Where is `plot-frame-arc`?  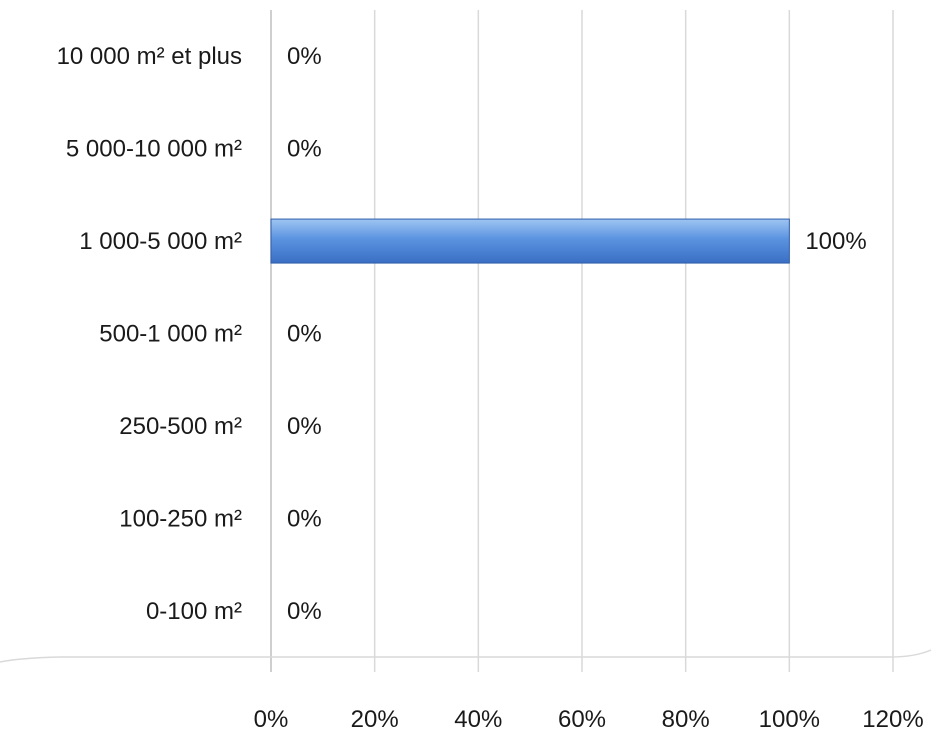
plot-frame-arc is located at coordinates (466, 656).